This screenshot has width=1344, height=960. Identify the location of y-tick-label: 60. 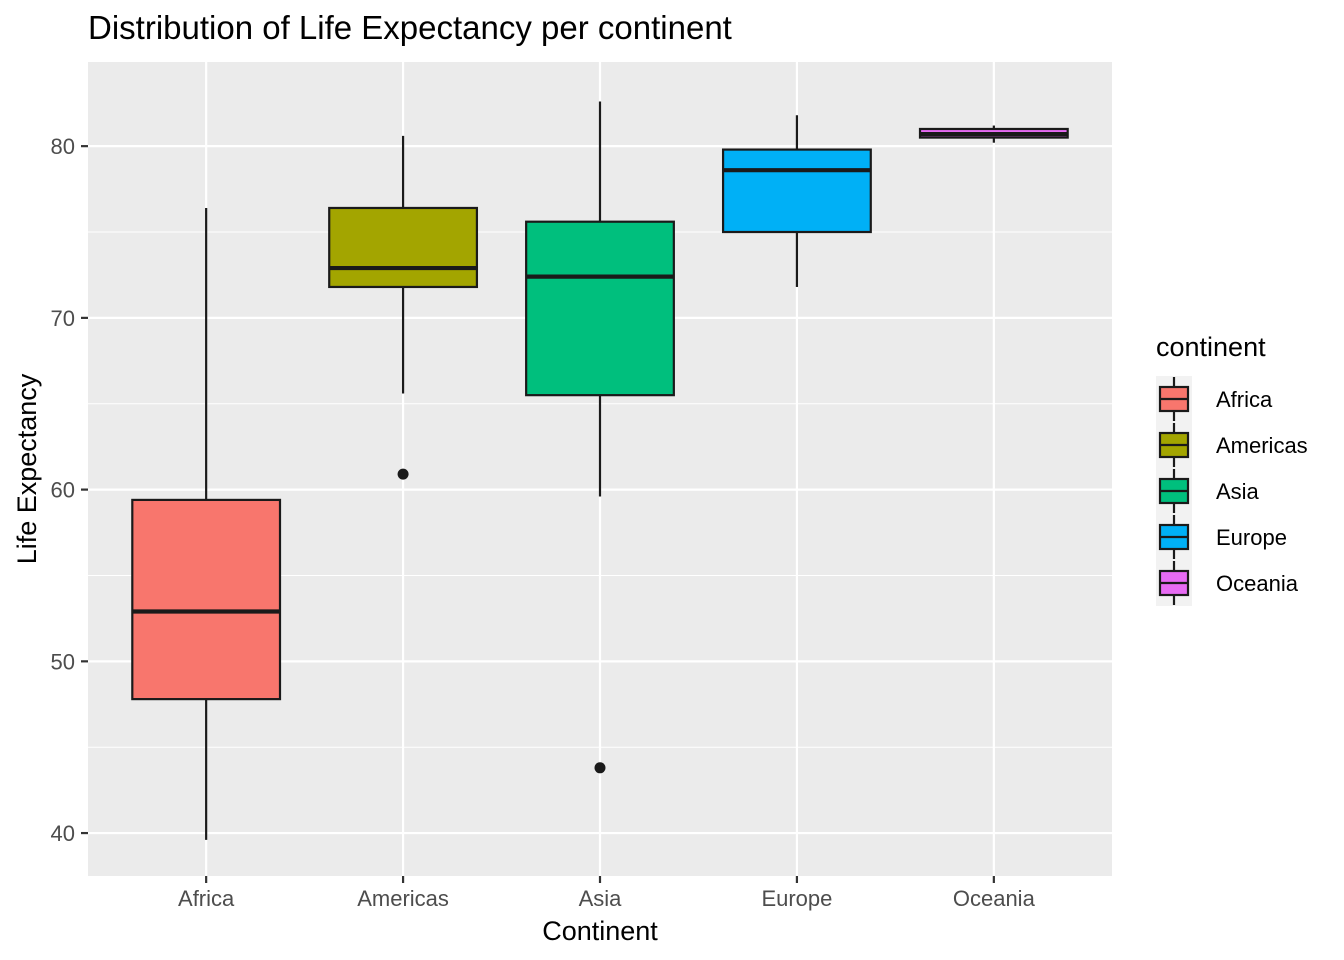
(63, 490).